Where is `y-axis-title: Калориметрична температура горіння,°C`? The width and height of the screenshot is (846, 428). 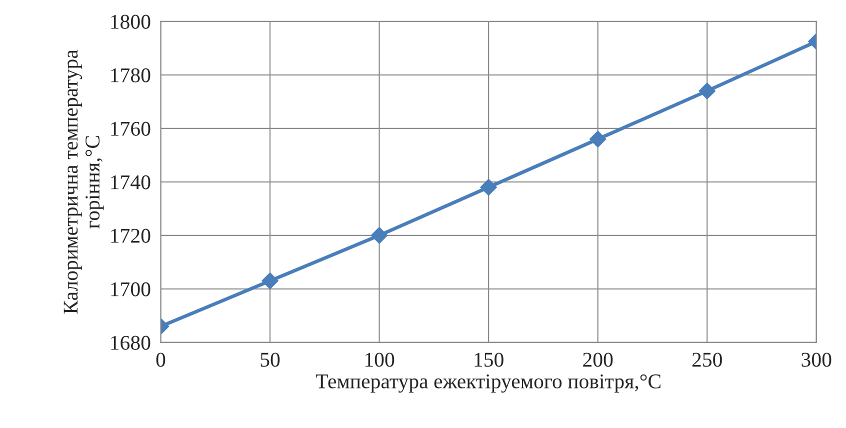 y-axis-title: Калориметрична температура горіння,°C is located at coordinates (84, 182).